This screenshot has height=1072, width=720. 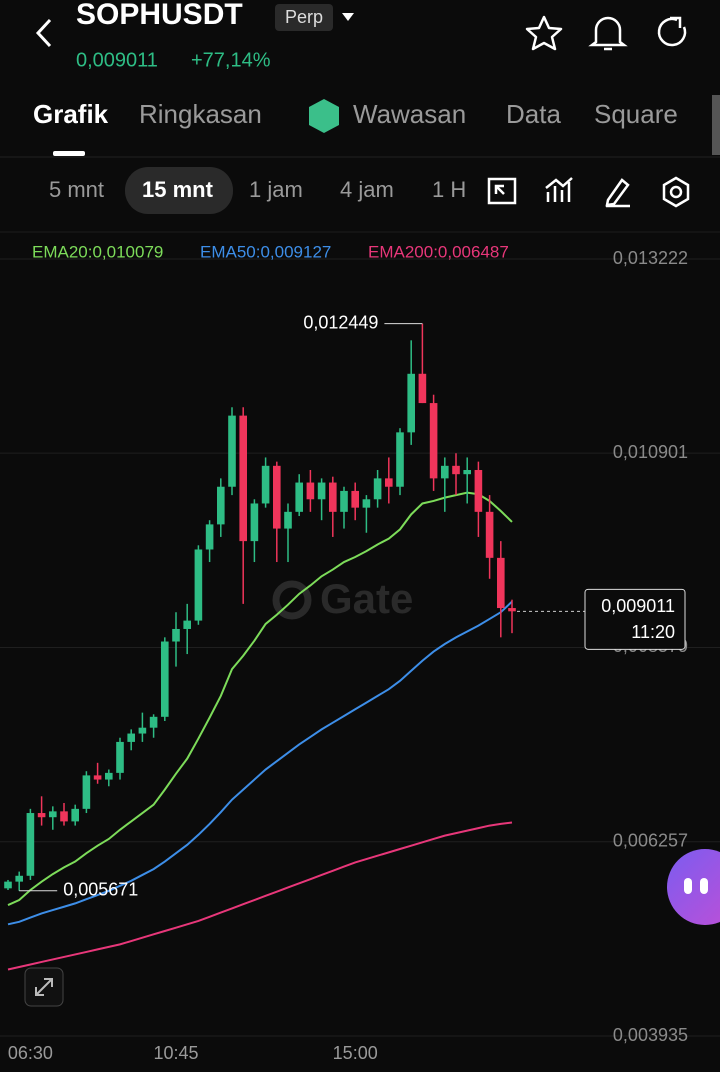 What do you see at coordinates (502, 191) in the screenshot?
I see `tool-icon` at bounding box center [502, 191].